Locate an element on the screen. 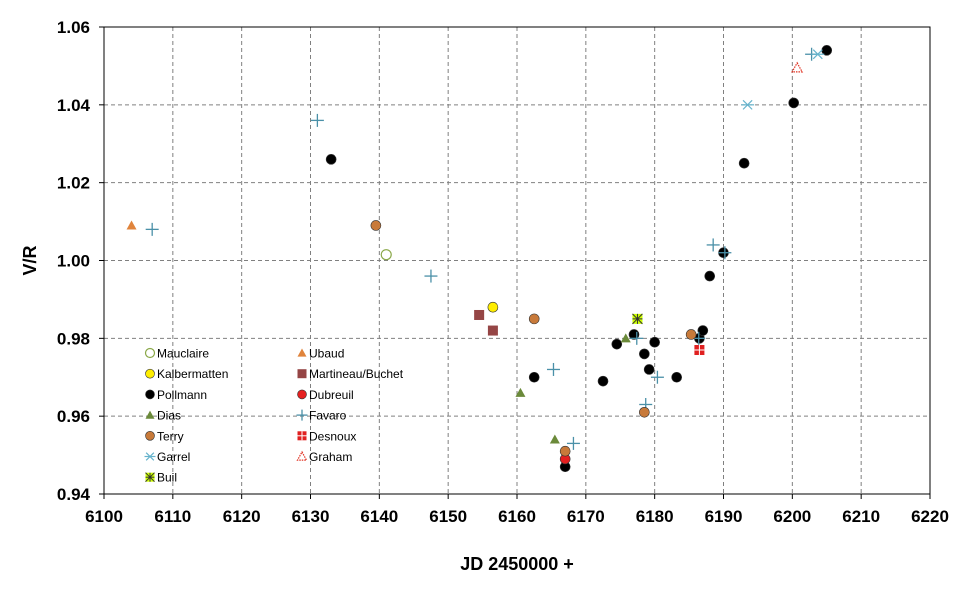  legend-entry-terry: Terry is located at coordinates (164, 436).